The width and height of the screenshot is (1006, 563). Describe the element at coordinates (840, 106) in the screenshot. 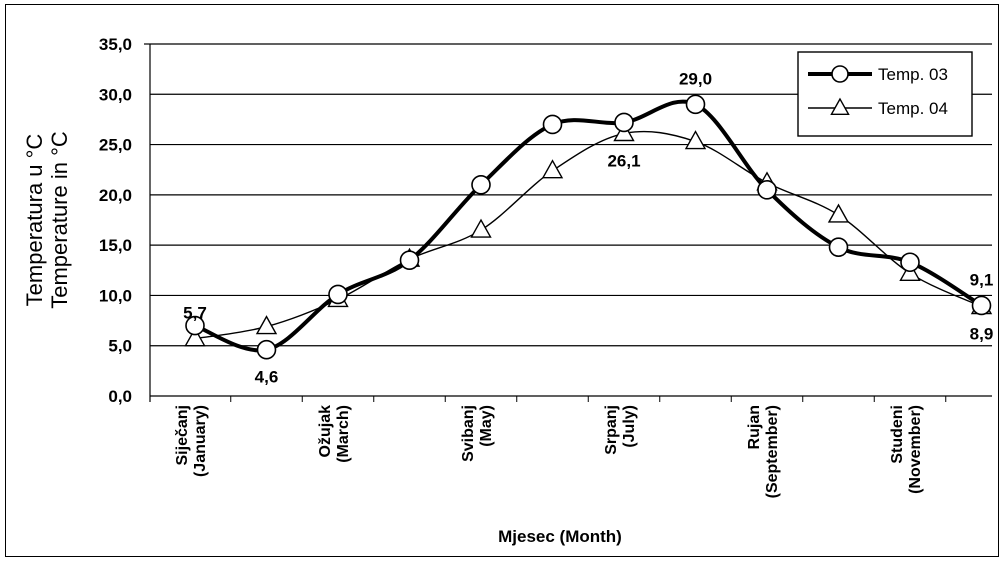

I see `legend-marker-triangle` at that location.